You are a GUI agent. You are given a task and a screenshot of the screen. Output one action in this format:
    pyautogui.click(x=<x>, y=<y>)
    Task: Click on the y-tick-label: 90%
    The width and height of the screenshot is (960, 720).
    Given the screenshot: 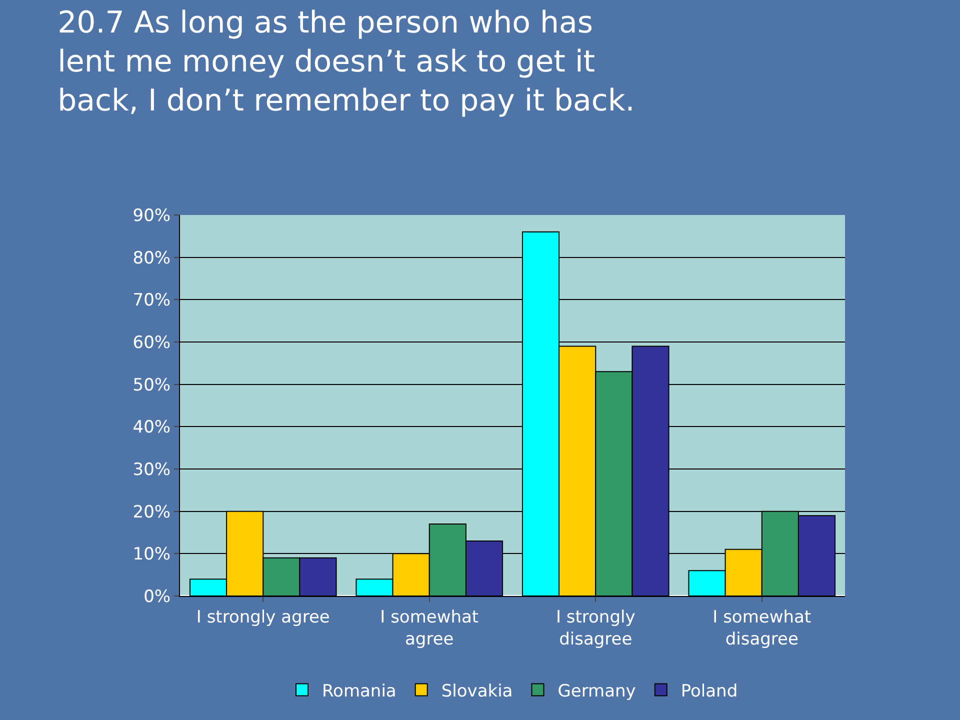 What is the action you would take?
    pyautogui.click(x=151, y=216)
    